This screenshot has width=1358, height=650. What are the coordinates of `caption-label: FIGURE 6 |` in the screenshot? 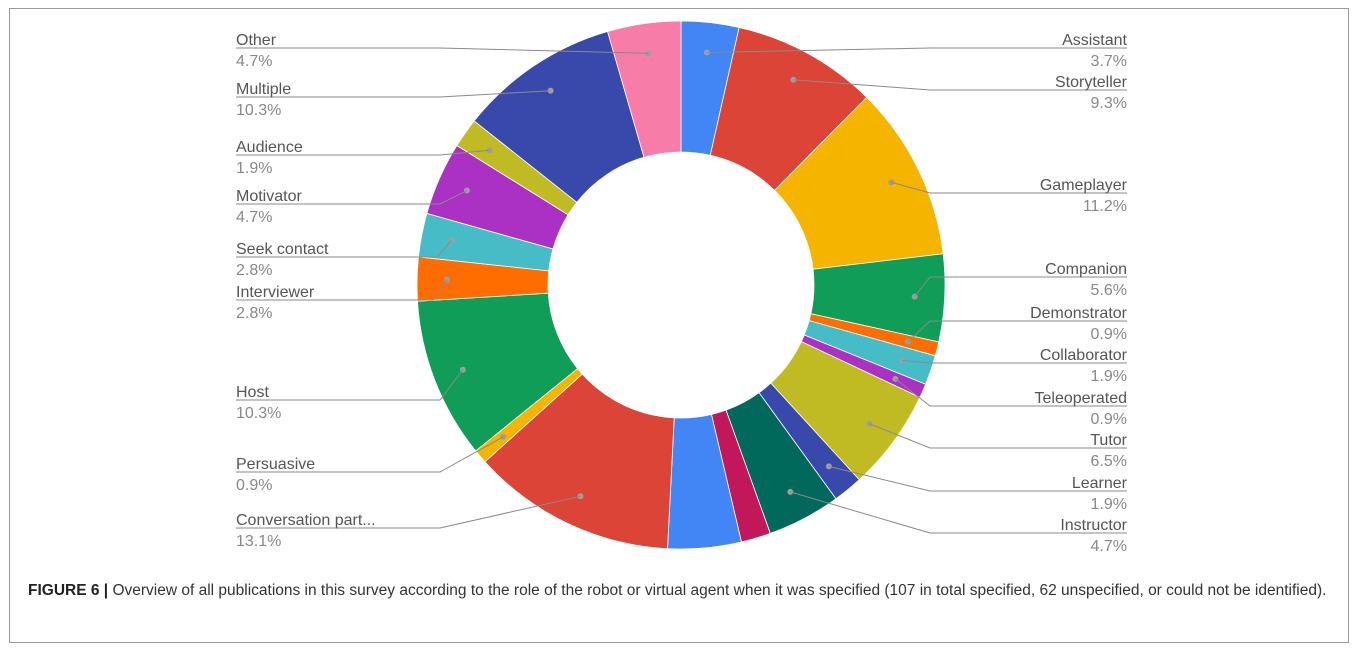 It's located at (68, 590).